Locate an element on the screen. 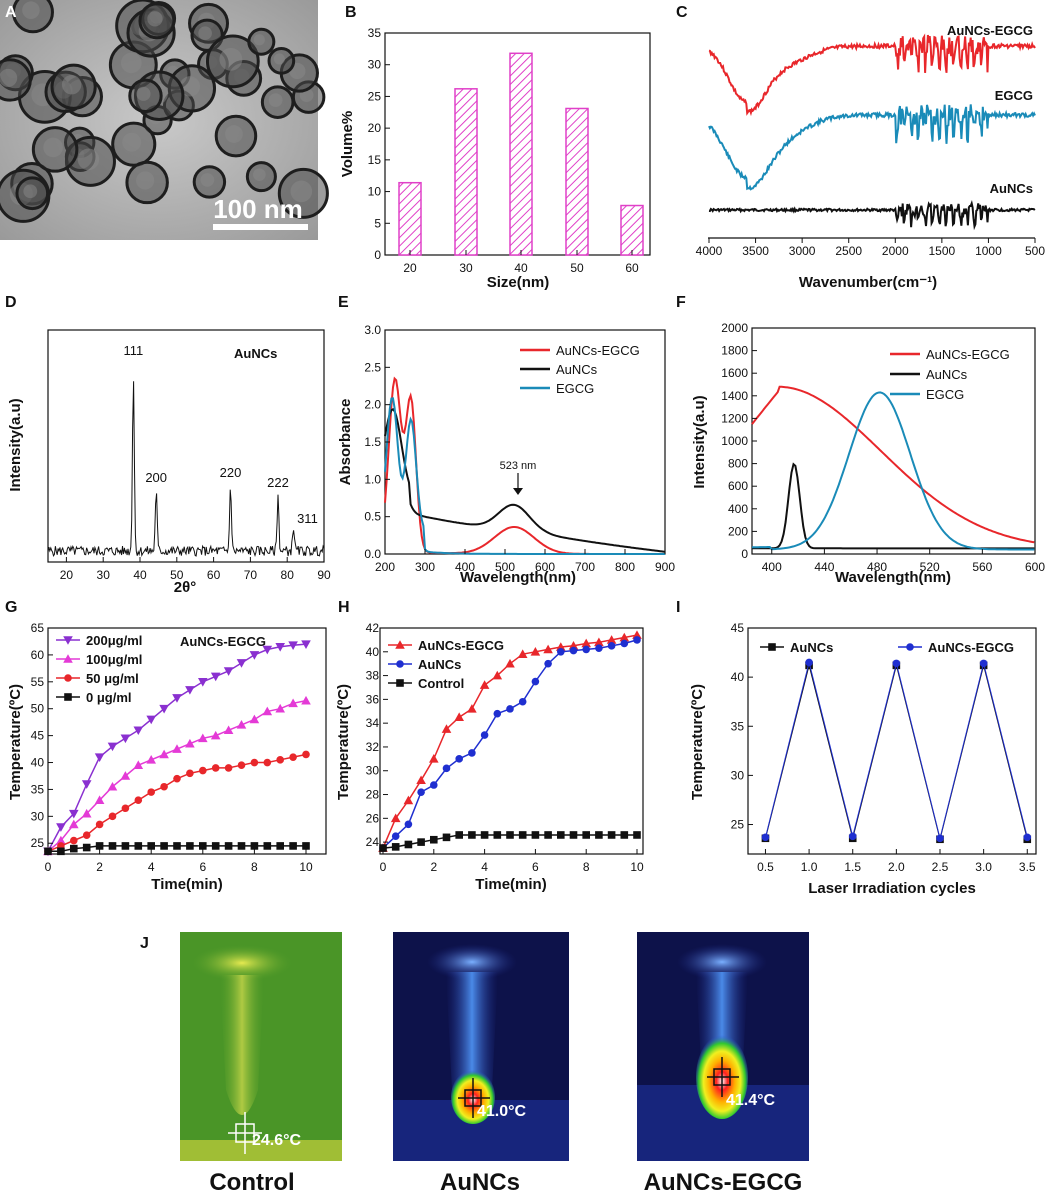  y-tick-label: 45 is located at coordinates (38, 736).